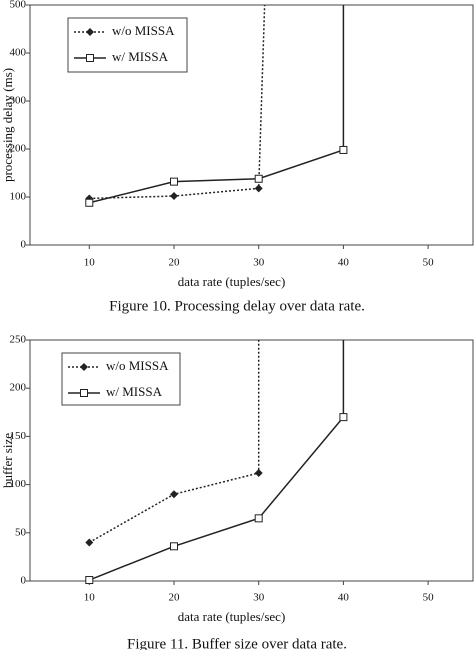 The image size is (474, 650). Describe the element at coordinates (18, 5) in the screenshot. I see `y-tick-label: 500` at that location.